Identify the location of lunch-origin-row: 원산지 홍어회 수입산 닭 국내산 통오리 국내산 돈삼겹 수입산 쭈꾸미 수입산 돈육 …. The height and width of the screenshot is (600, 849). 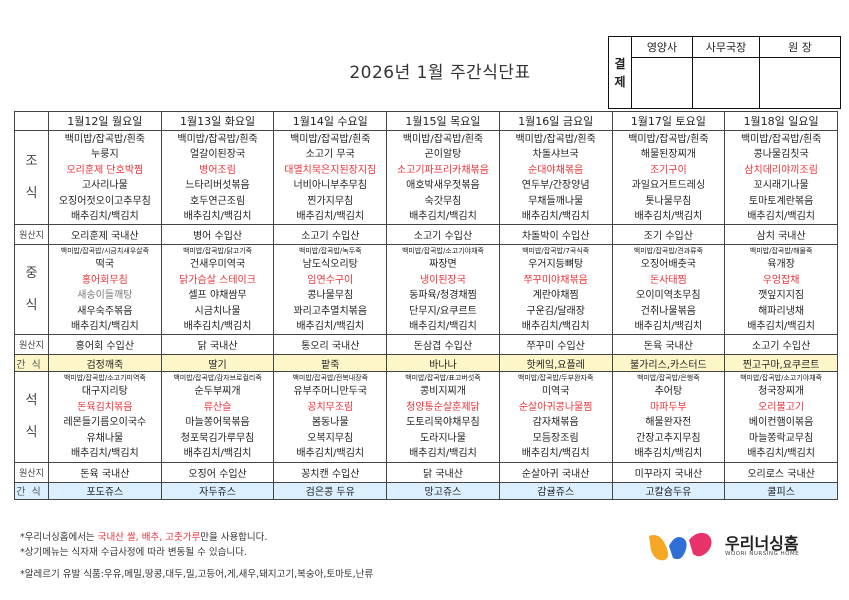
(426, 345).